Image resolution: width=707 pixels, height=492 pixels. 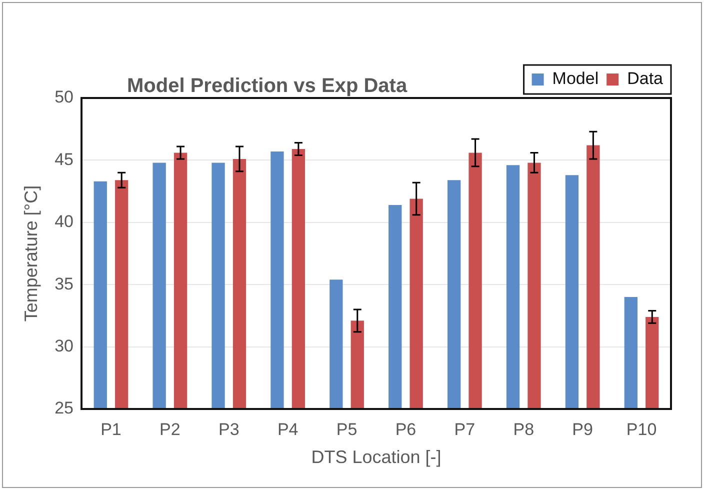 I want to click on x-tick-label: P8, so click(x=523, y=429).